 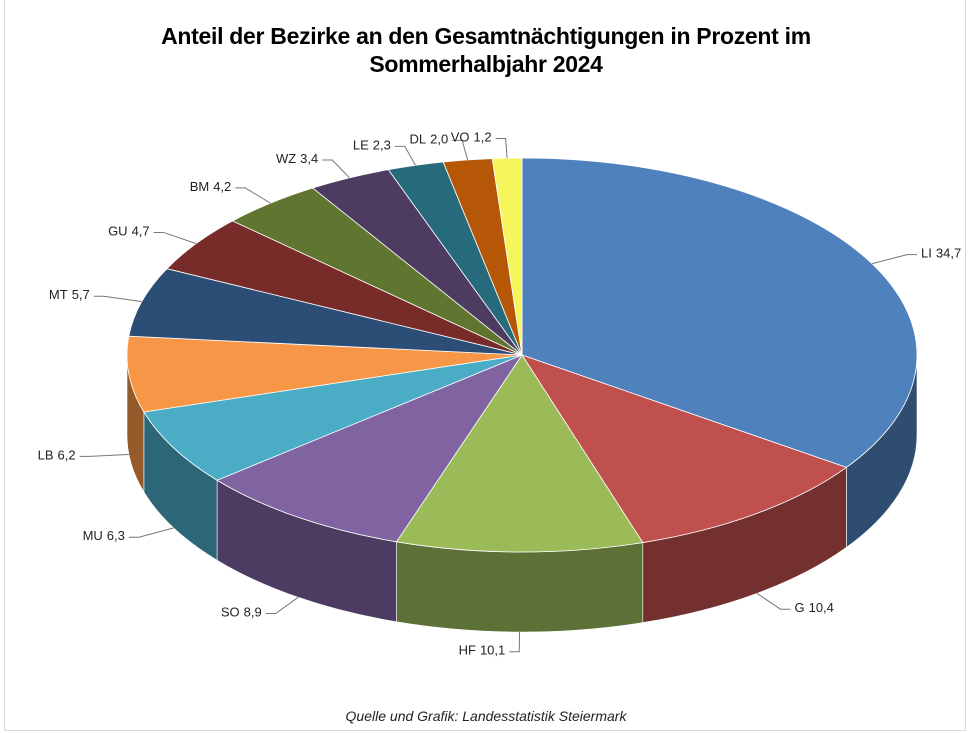 What do you see at coordinates (428, 139) in the screenshot?
I see `data-label: DL 2,0` at bounding box center [428, 139].